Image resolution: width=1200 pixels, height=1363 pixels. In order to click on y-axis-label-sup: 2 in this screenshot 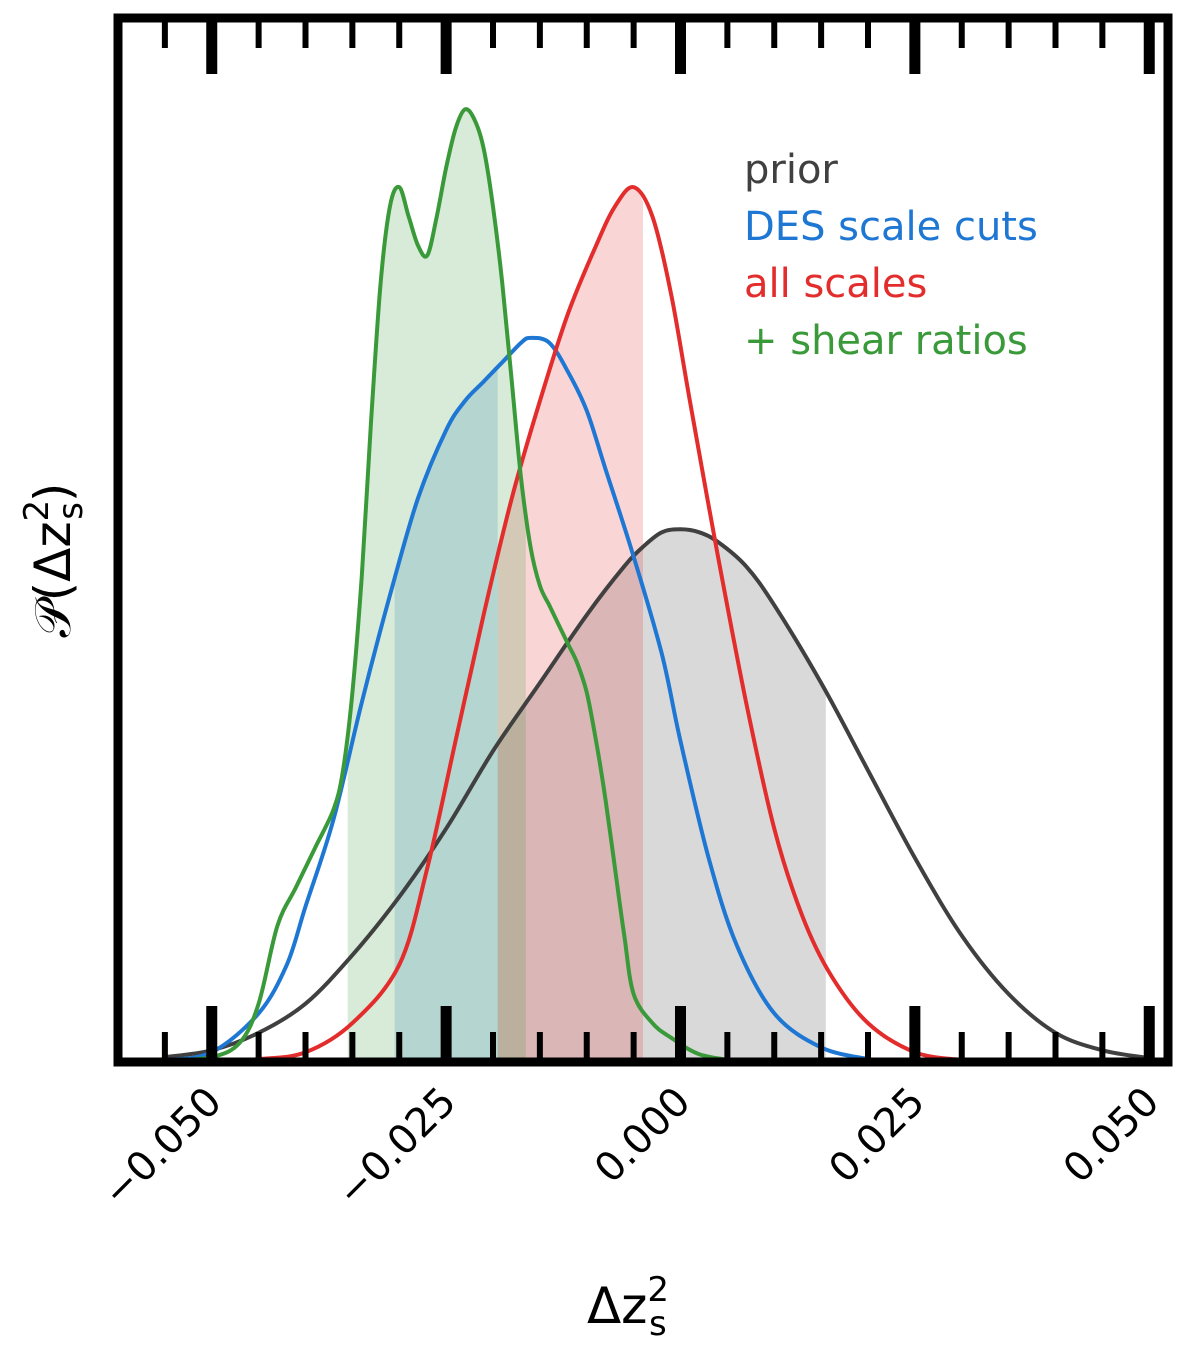, I will do `click(37, 511)`.